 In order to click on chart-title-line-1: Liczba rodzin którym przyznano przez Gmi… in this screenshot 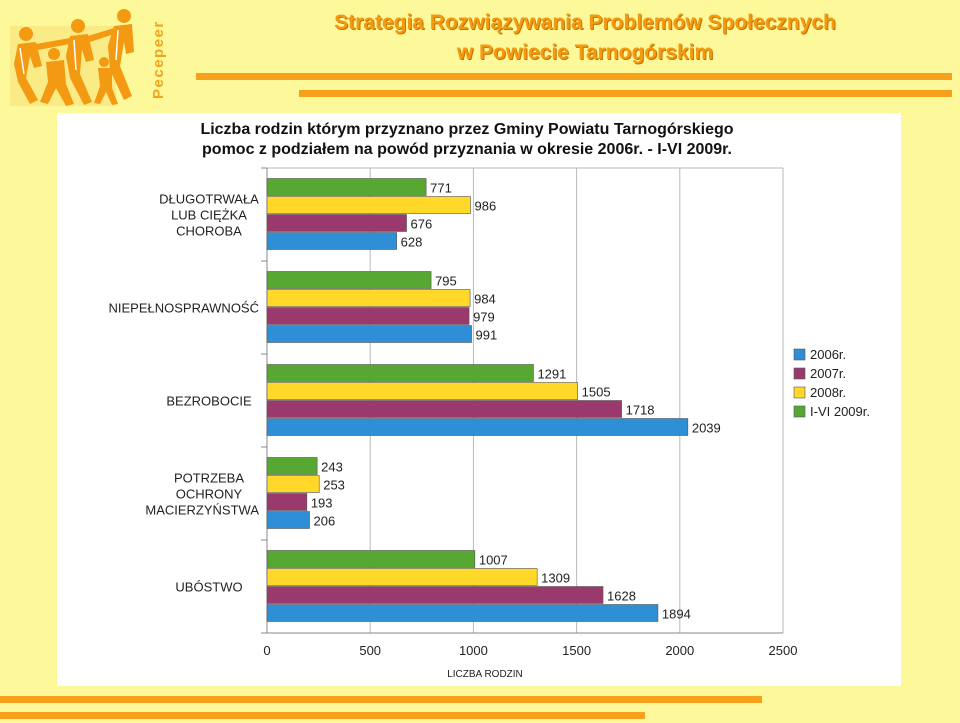, I will do `click(467, 129)`.